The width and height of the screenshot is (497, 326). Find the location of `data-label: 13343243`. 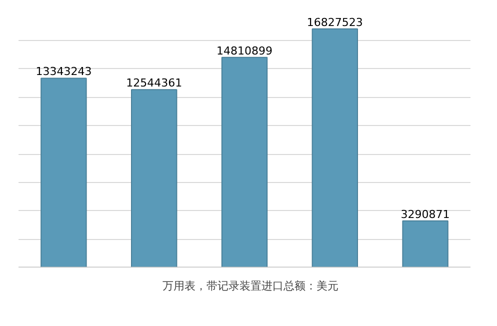

data-label: 13343243 is located at coordinates (64, 71).